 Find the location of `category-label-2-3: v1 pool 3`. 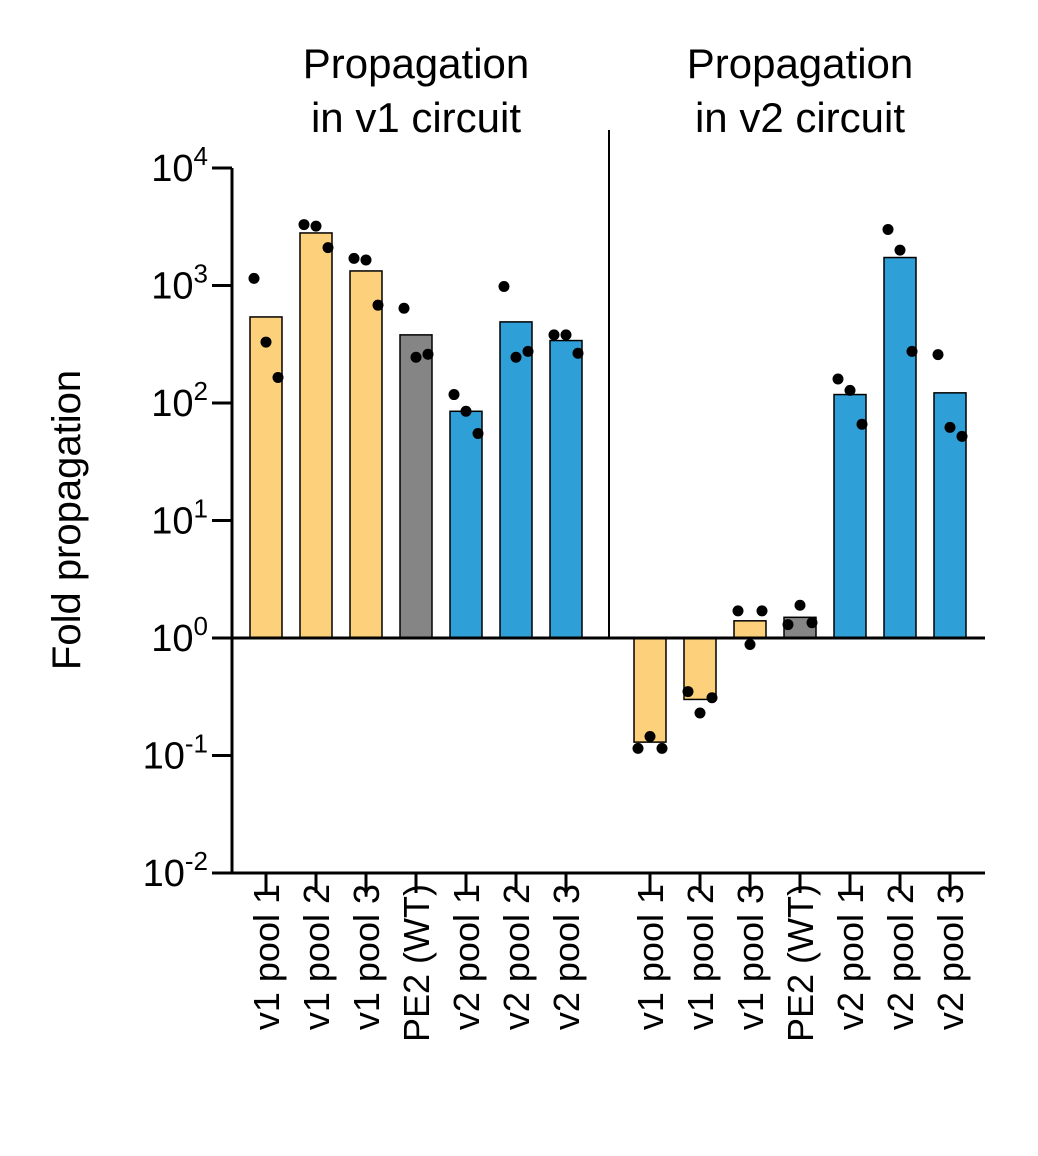

category-label-2-3: v1 pool 3 is located at coordinates (750, 957).